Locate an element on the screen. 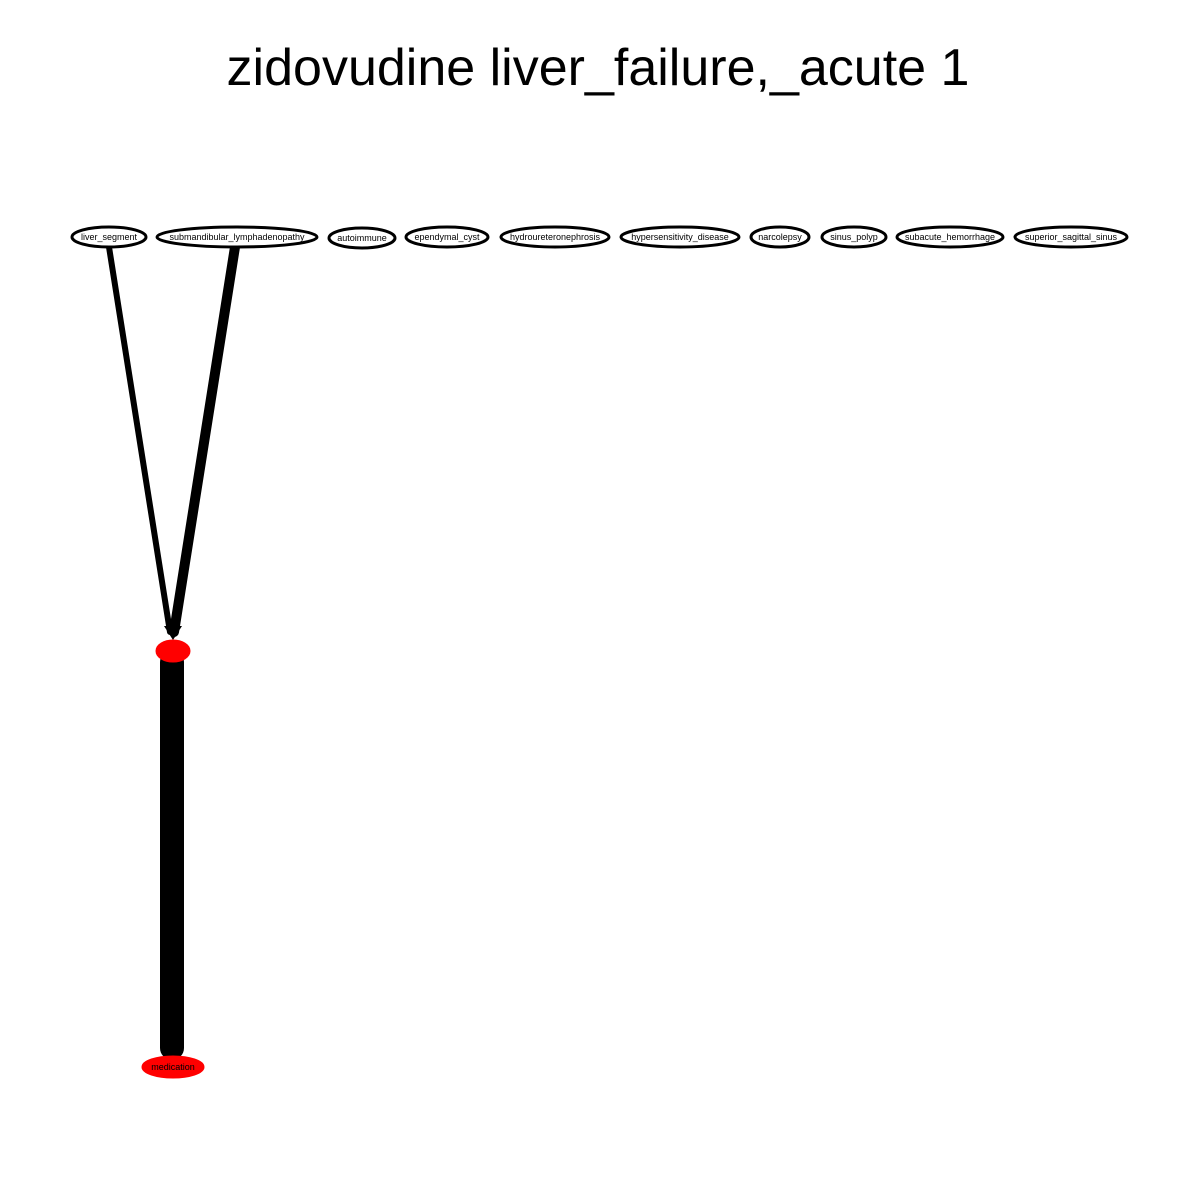 This screenshot has width=1200, height=1200. node-hydroureteronephrosis: hydroureteronephrosis is located at coordinates (555, 237).